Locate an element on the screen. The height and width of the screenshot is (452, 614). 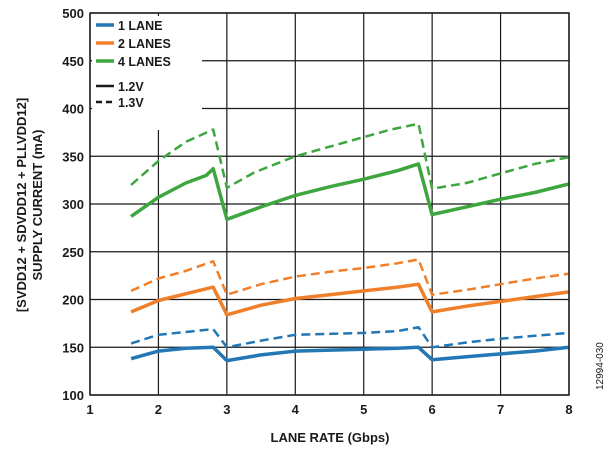
y-tick-100: 100 is located at coordinates (73, 395).